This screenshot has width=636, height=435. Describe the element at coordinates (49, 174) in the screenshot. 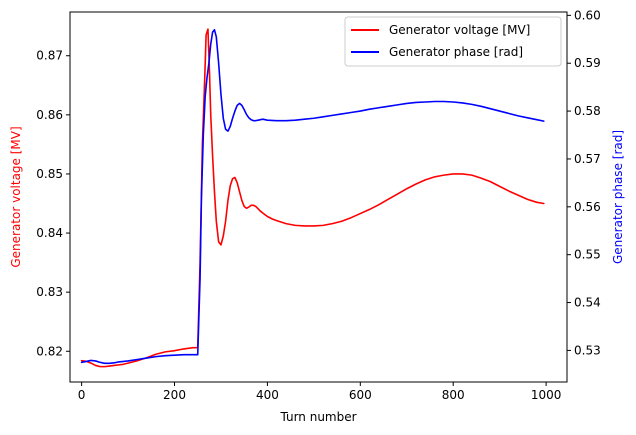

I see `y-left-tick-label: 0.85` at that location.